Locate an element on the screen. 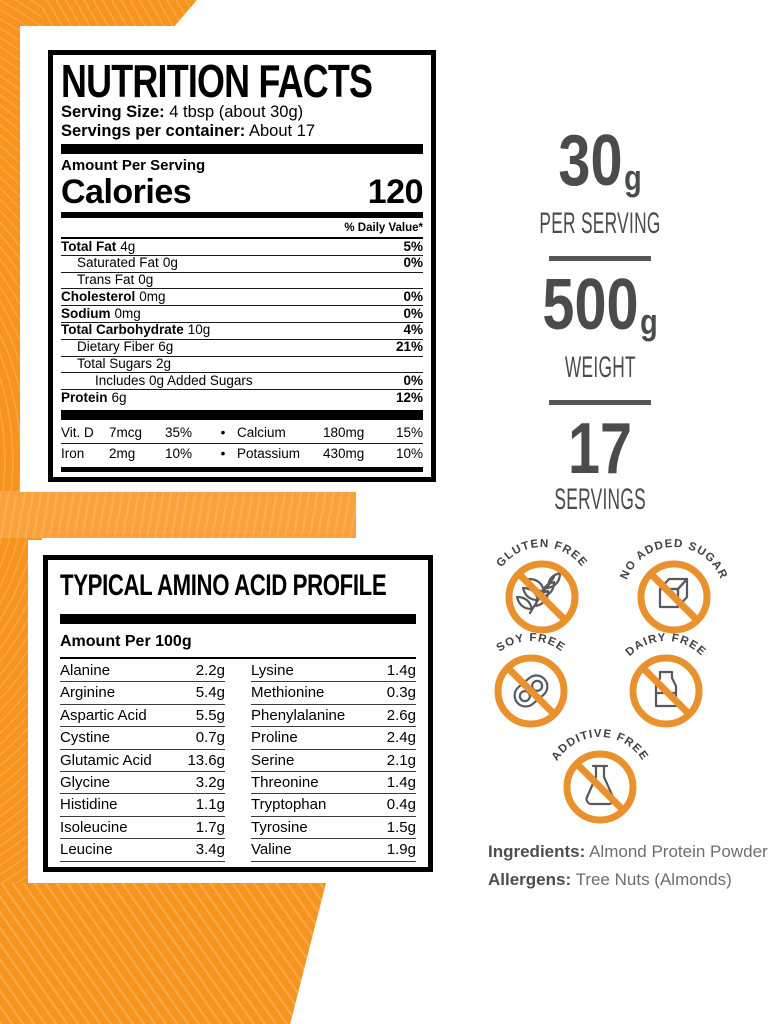 The height and width of the screenshot is (1024, 777). amino-acid-name: Tyrosine is located at coordinates (279, 827).